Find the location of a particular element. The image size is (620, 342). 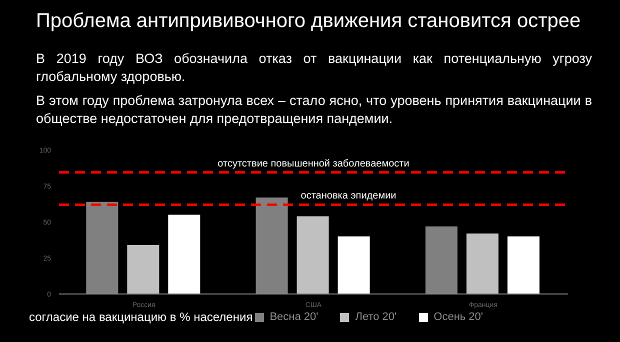

chart-subtitle: В 2019 году ВОЗ обозначила отказ от вакцинации как потенциальную угрозу глобальному здоровью. is located at coordinates (314, 68).